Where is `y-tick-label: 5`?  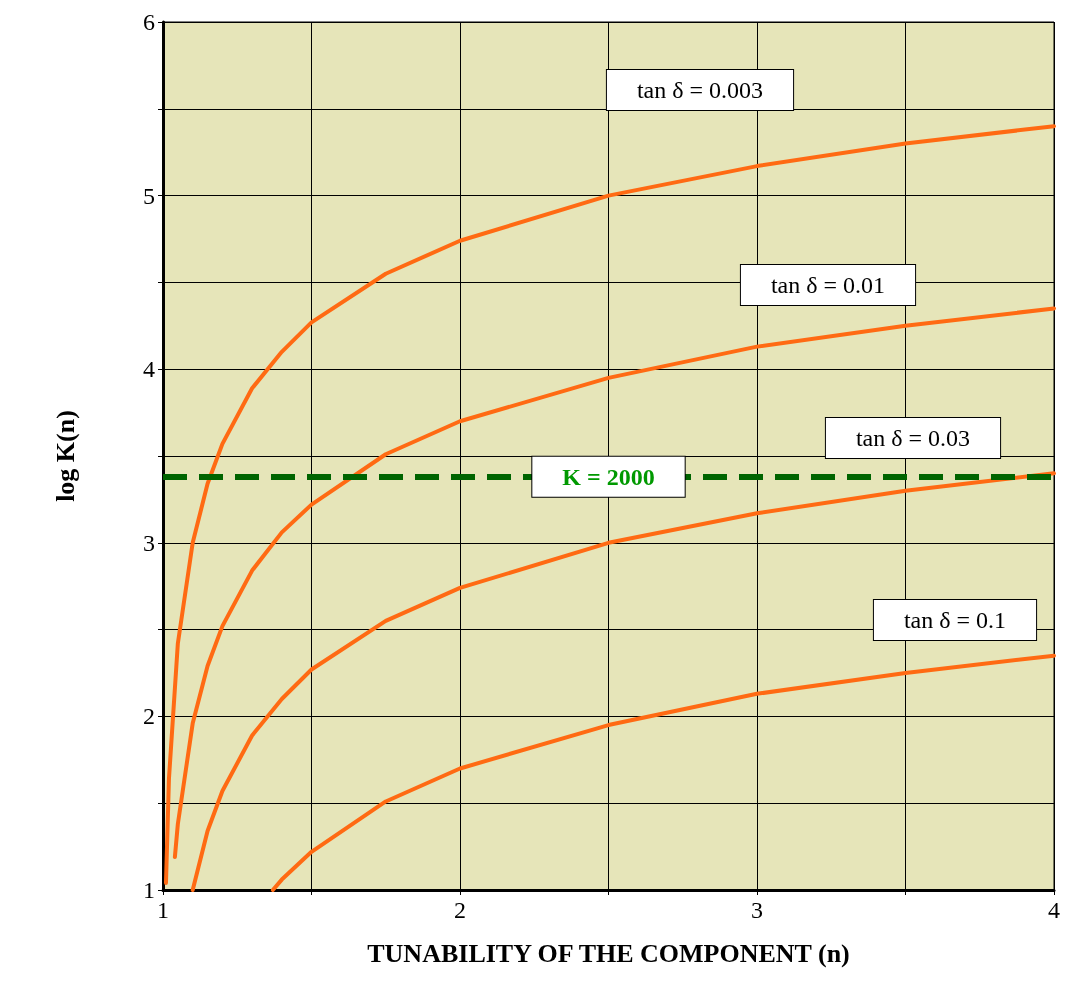
y-tick-label: 5 is located at coordinates (149, 195).